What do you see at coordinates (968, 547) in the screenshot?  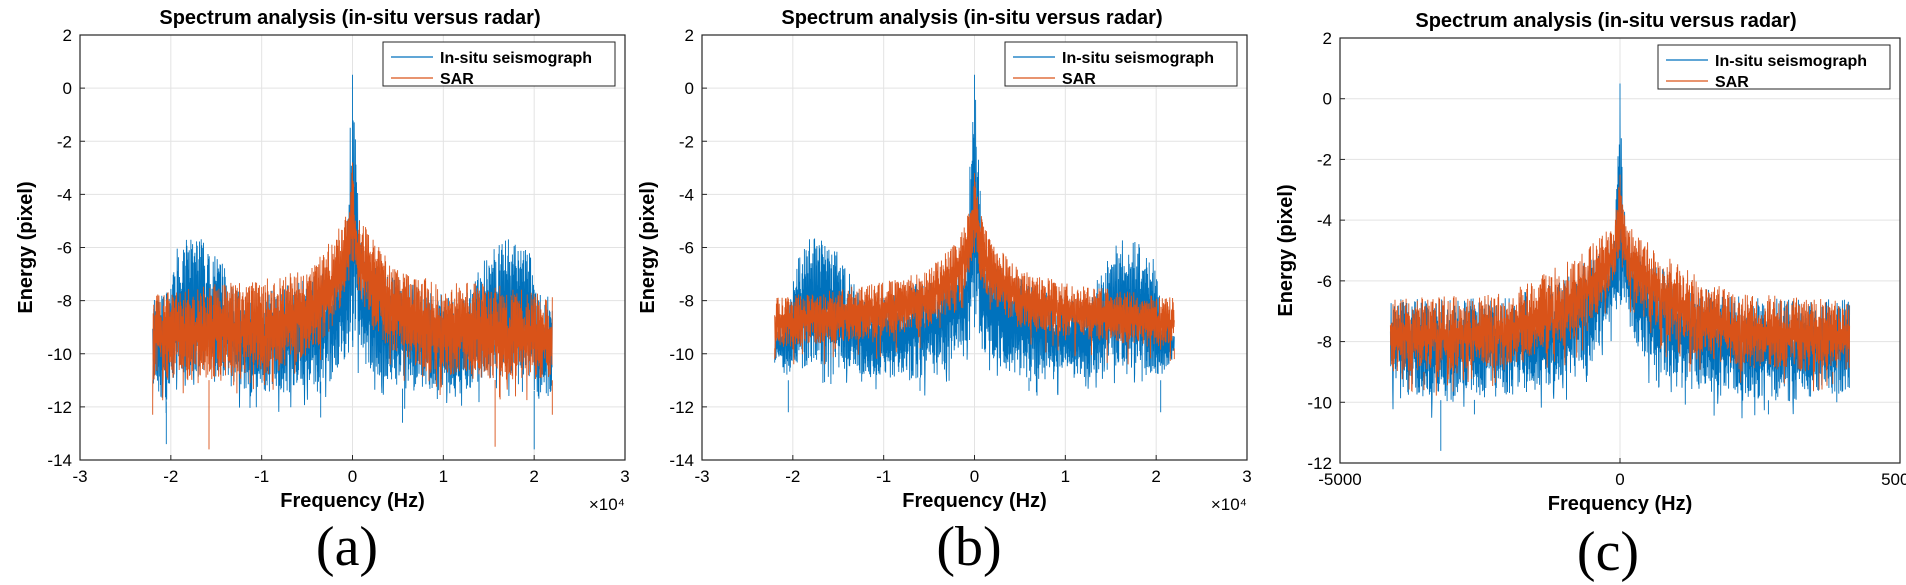 I see `panel-label: (b)` at bounding box center [968, 547].